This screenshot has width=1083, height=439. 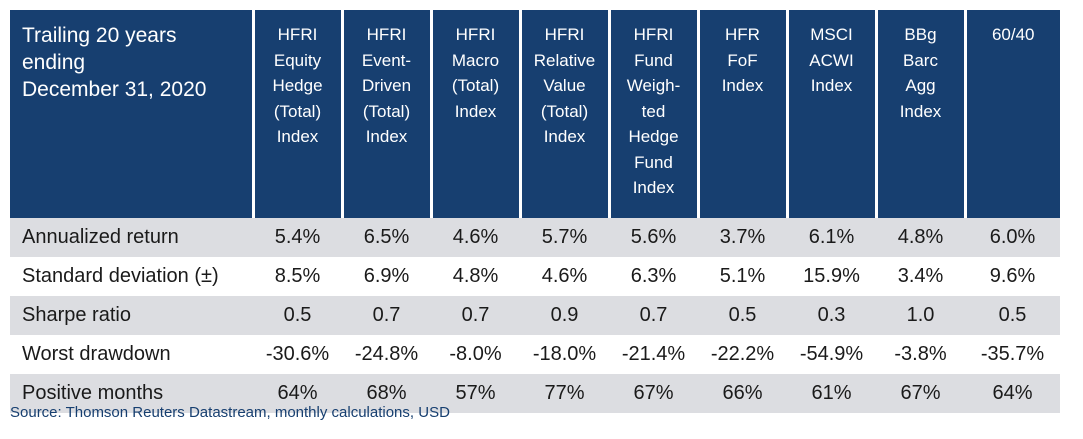 I want to click on column-header-line: Weigh-, so click(x=653, y=85).